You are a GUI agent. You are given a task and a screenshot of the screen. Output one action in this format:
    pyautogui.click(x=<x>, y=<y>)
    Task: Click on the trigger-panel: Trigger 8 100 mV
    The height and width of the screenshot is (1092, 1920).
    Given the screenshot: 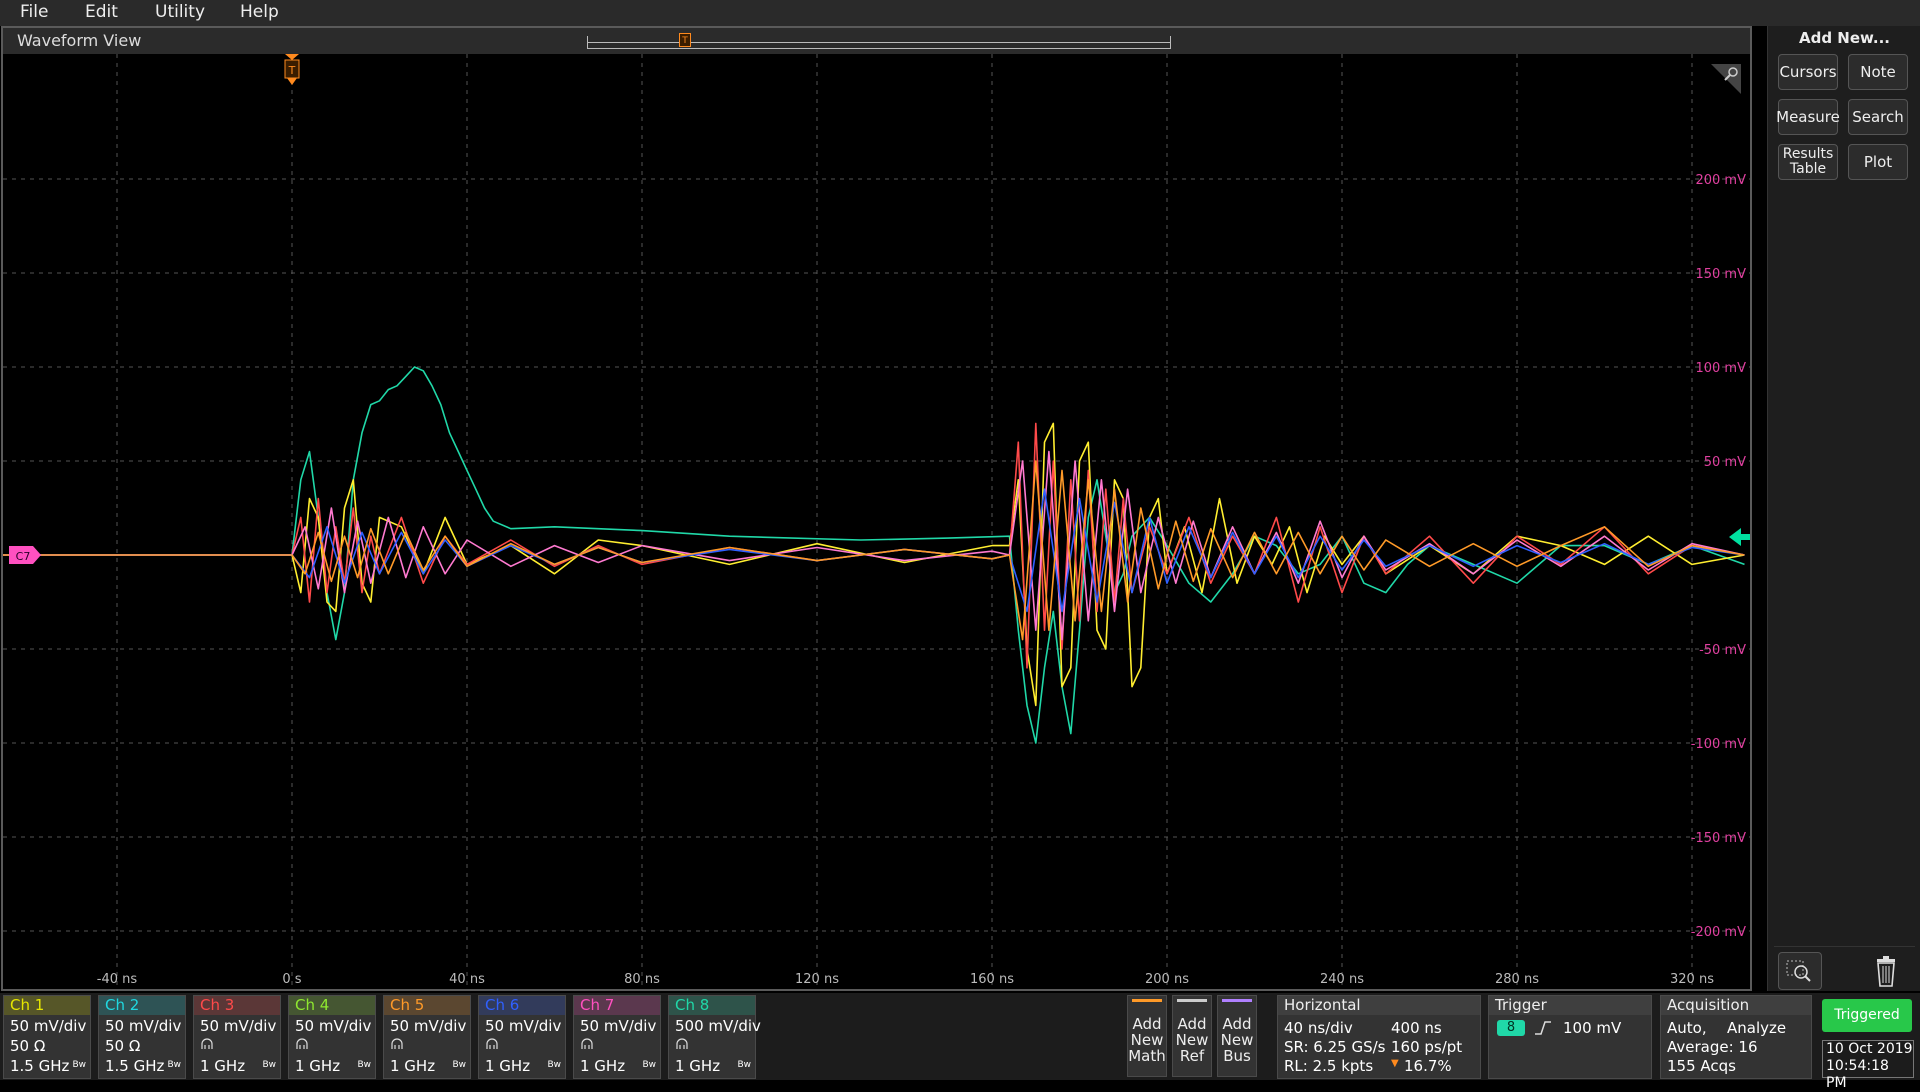 What is the action you would take?
    pyautogui.click(x=1570, y=1037)
    